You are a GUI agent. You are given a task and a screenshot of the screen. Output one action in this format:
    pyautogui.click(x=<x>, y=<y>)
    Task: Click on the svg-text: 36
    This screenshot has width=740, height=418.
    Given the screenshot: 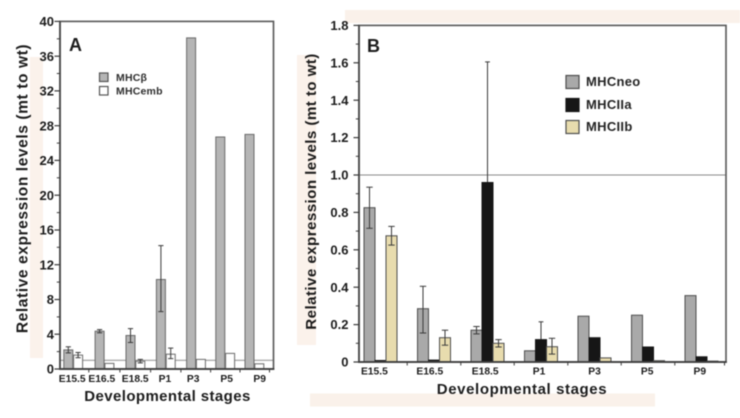 What is the action you would take?
    pyautogui.click(x=47, y=56)
    